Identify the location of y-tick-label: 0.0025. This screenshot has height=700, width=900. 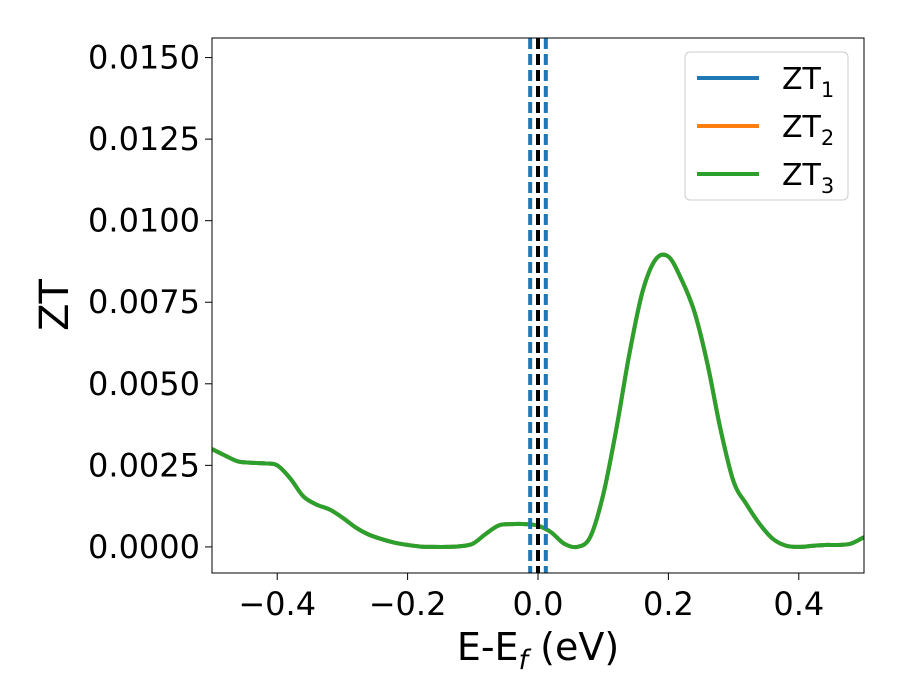
(144, 465).